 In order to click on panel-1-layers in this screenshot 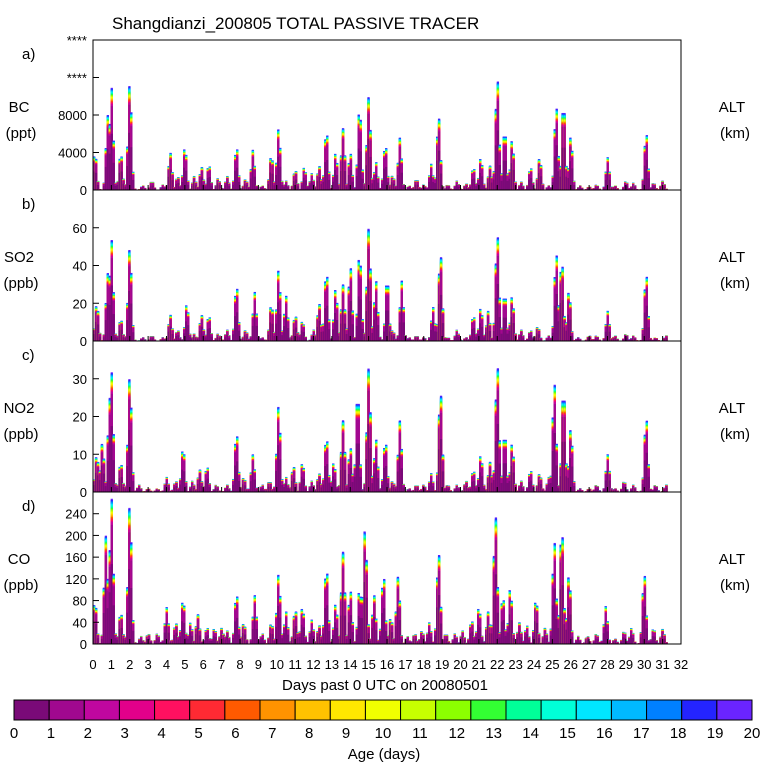, I will do `click(380, 136)`.